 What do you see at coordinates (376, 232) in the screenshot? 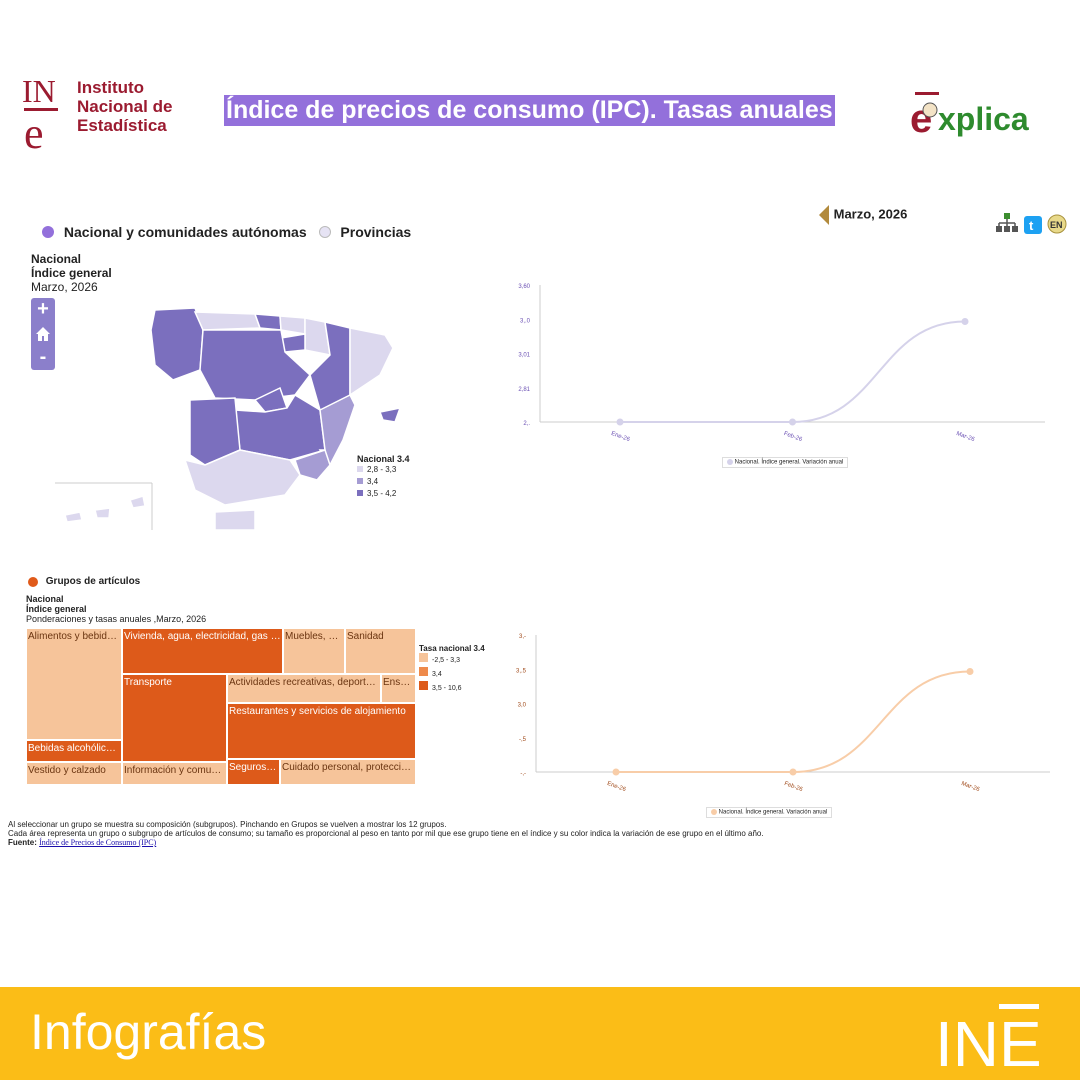
I see `toggle-provinces: Provincias` at bounding box center [376, 232].